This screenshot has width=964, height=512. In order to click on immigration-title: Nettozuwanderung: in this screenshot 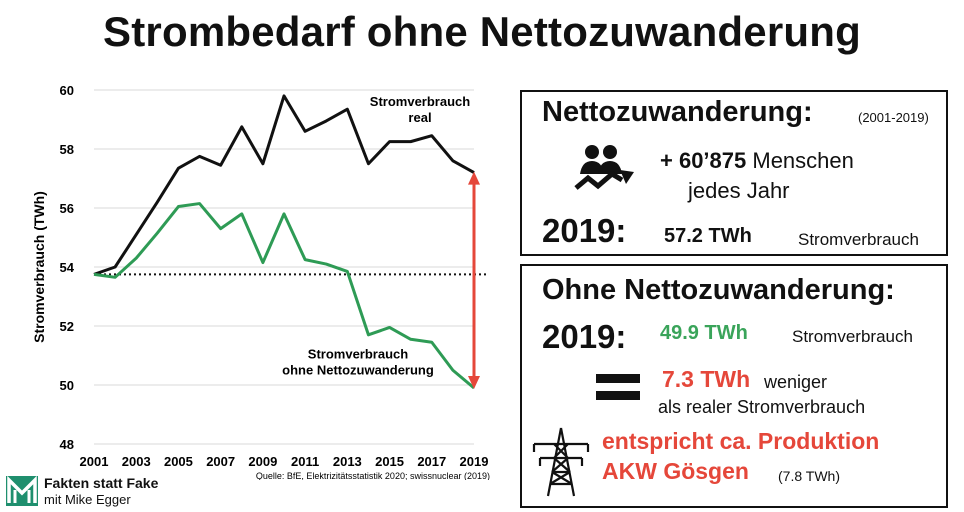, I will do `click(677, 112)`.